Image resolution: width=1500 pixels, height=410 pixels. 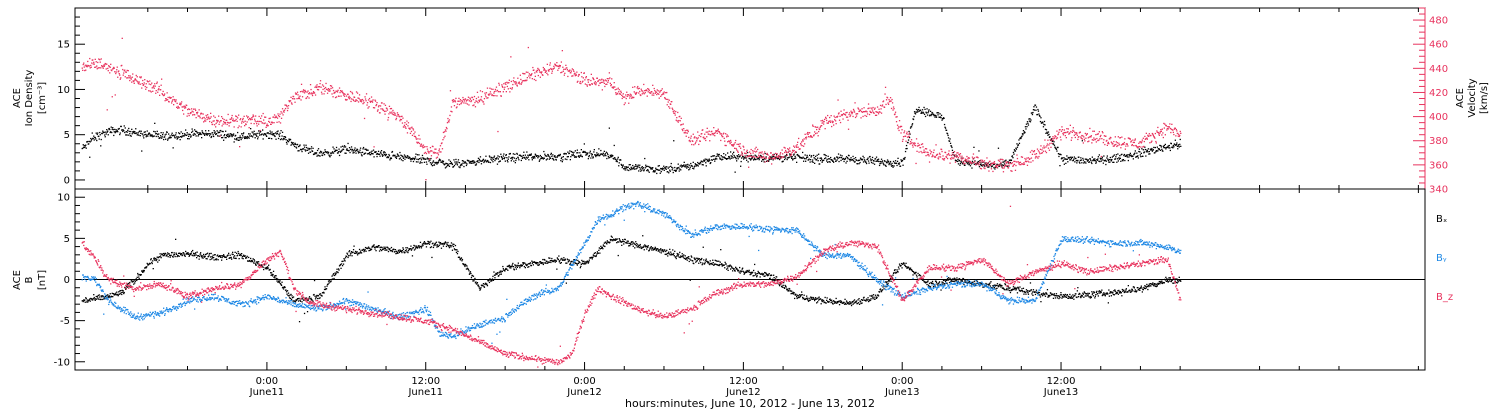 I want to click on top-right-tick-label: 420, so click(x=1438, y=93).